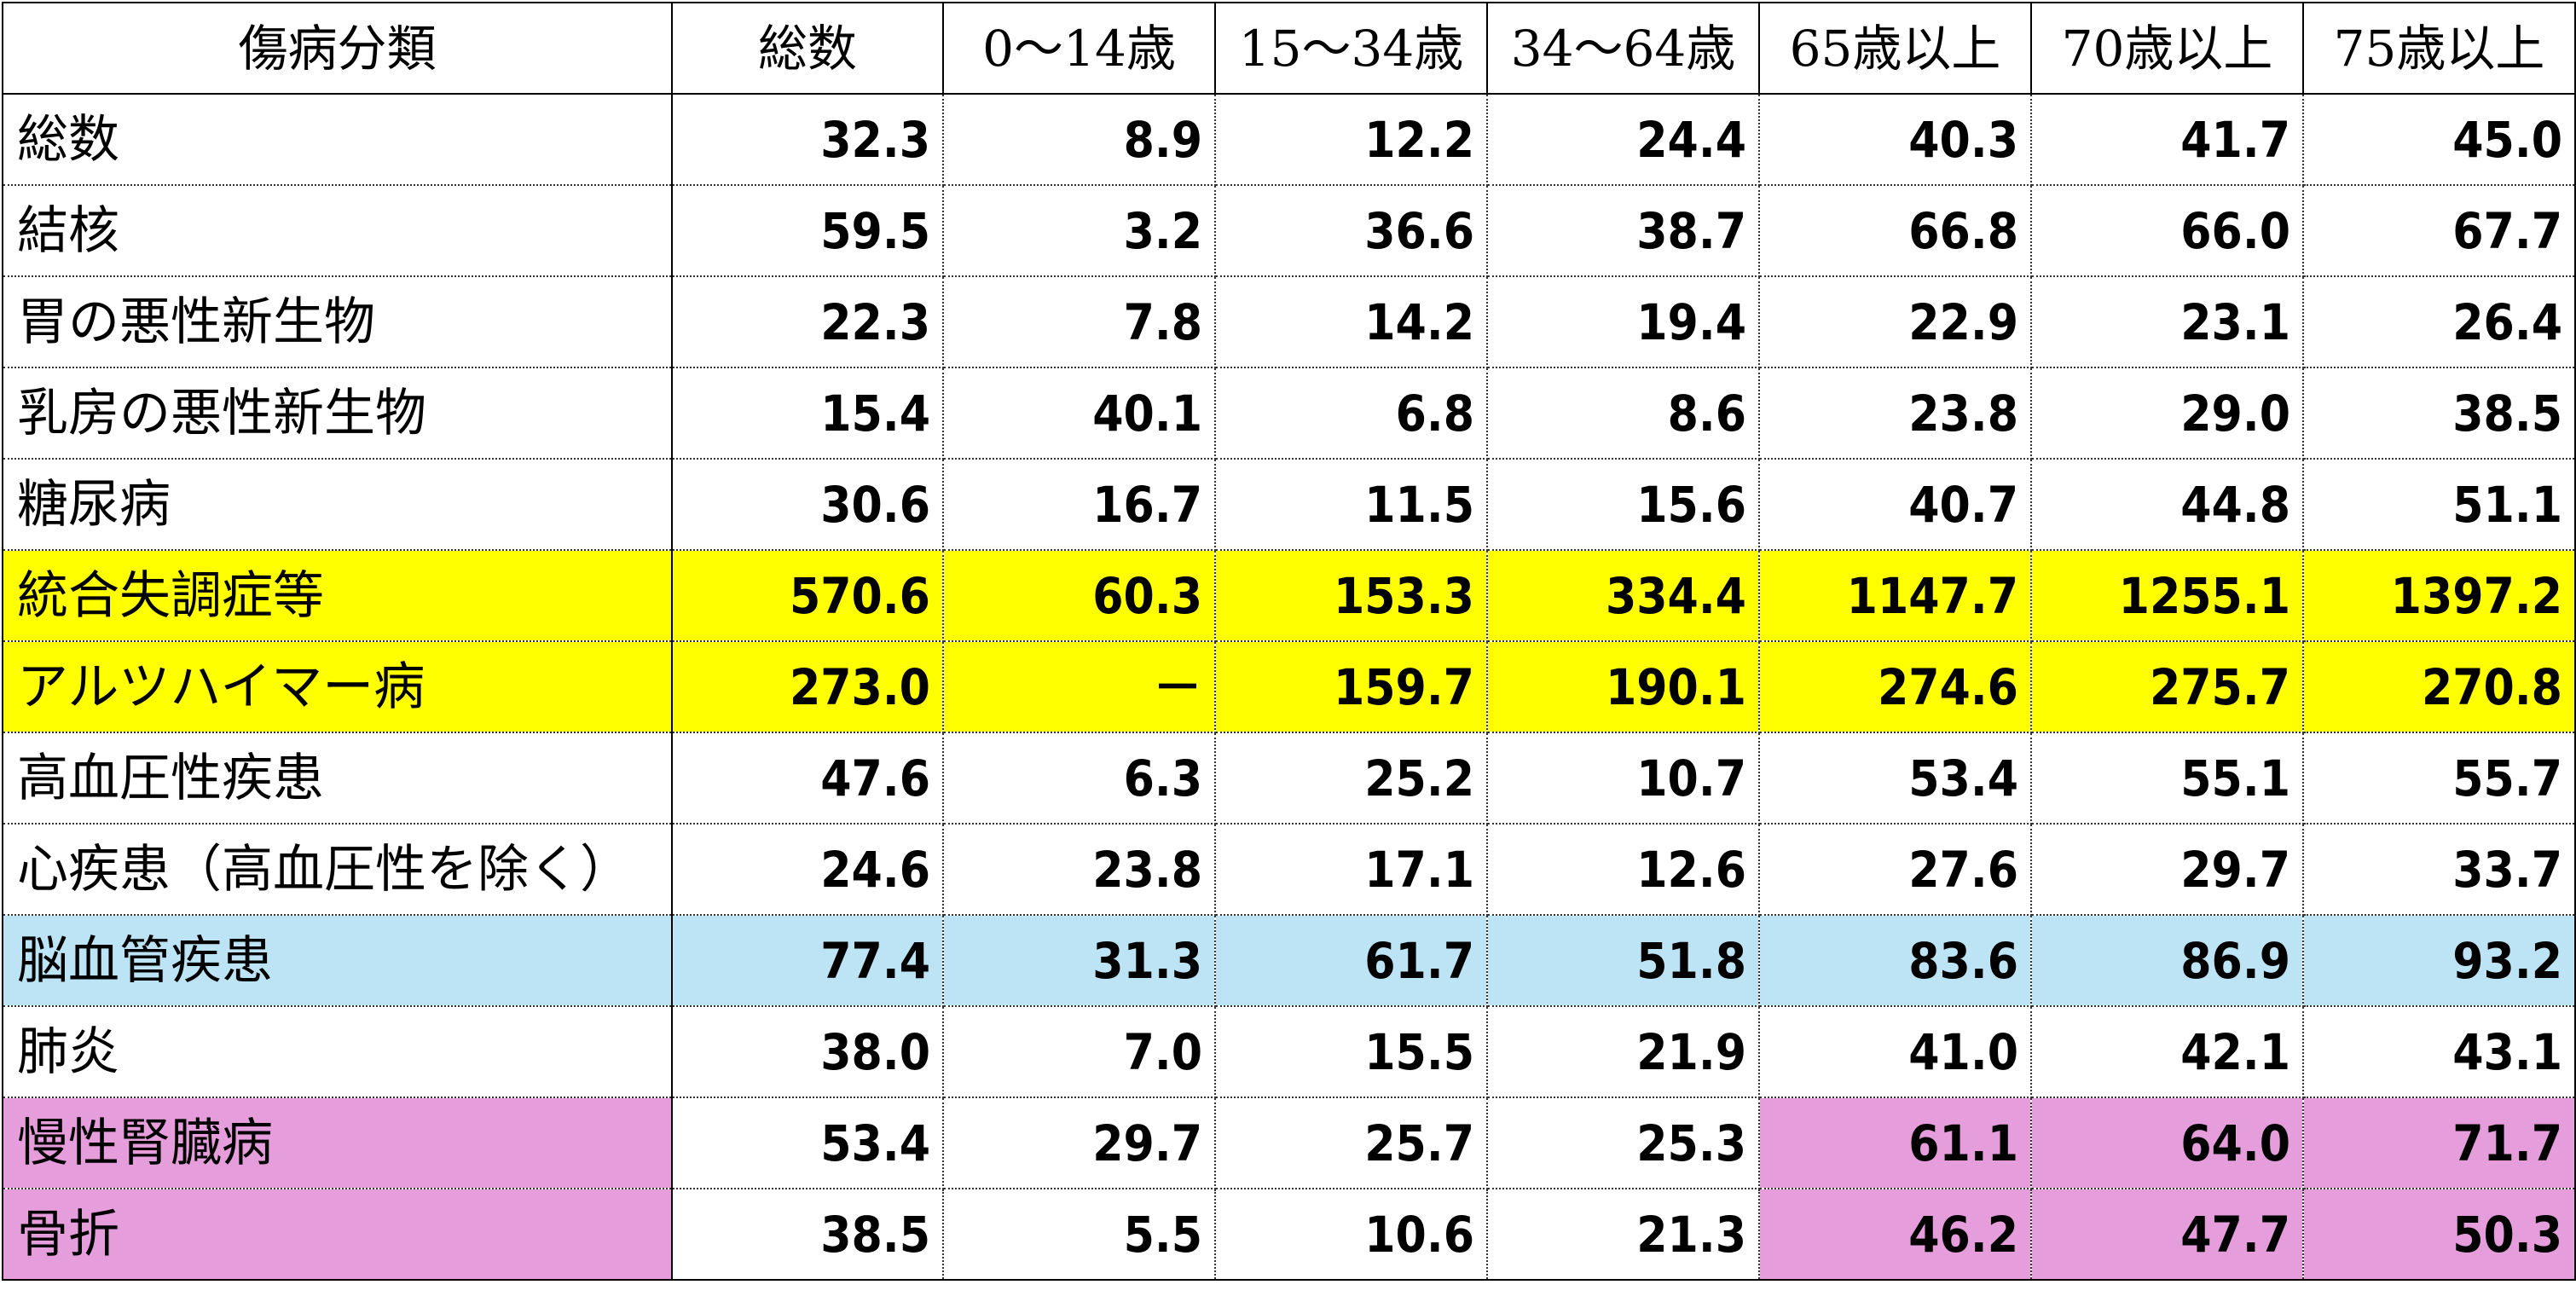  What do you see at coordinates (807, 48) in the screenshot?
I see `header-total: 総数` at bounding box center [807, 48].